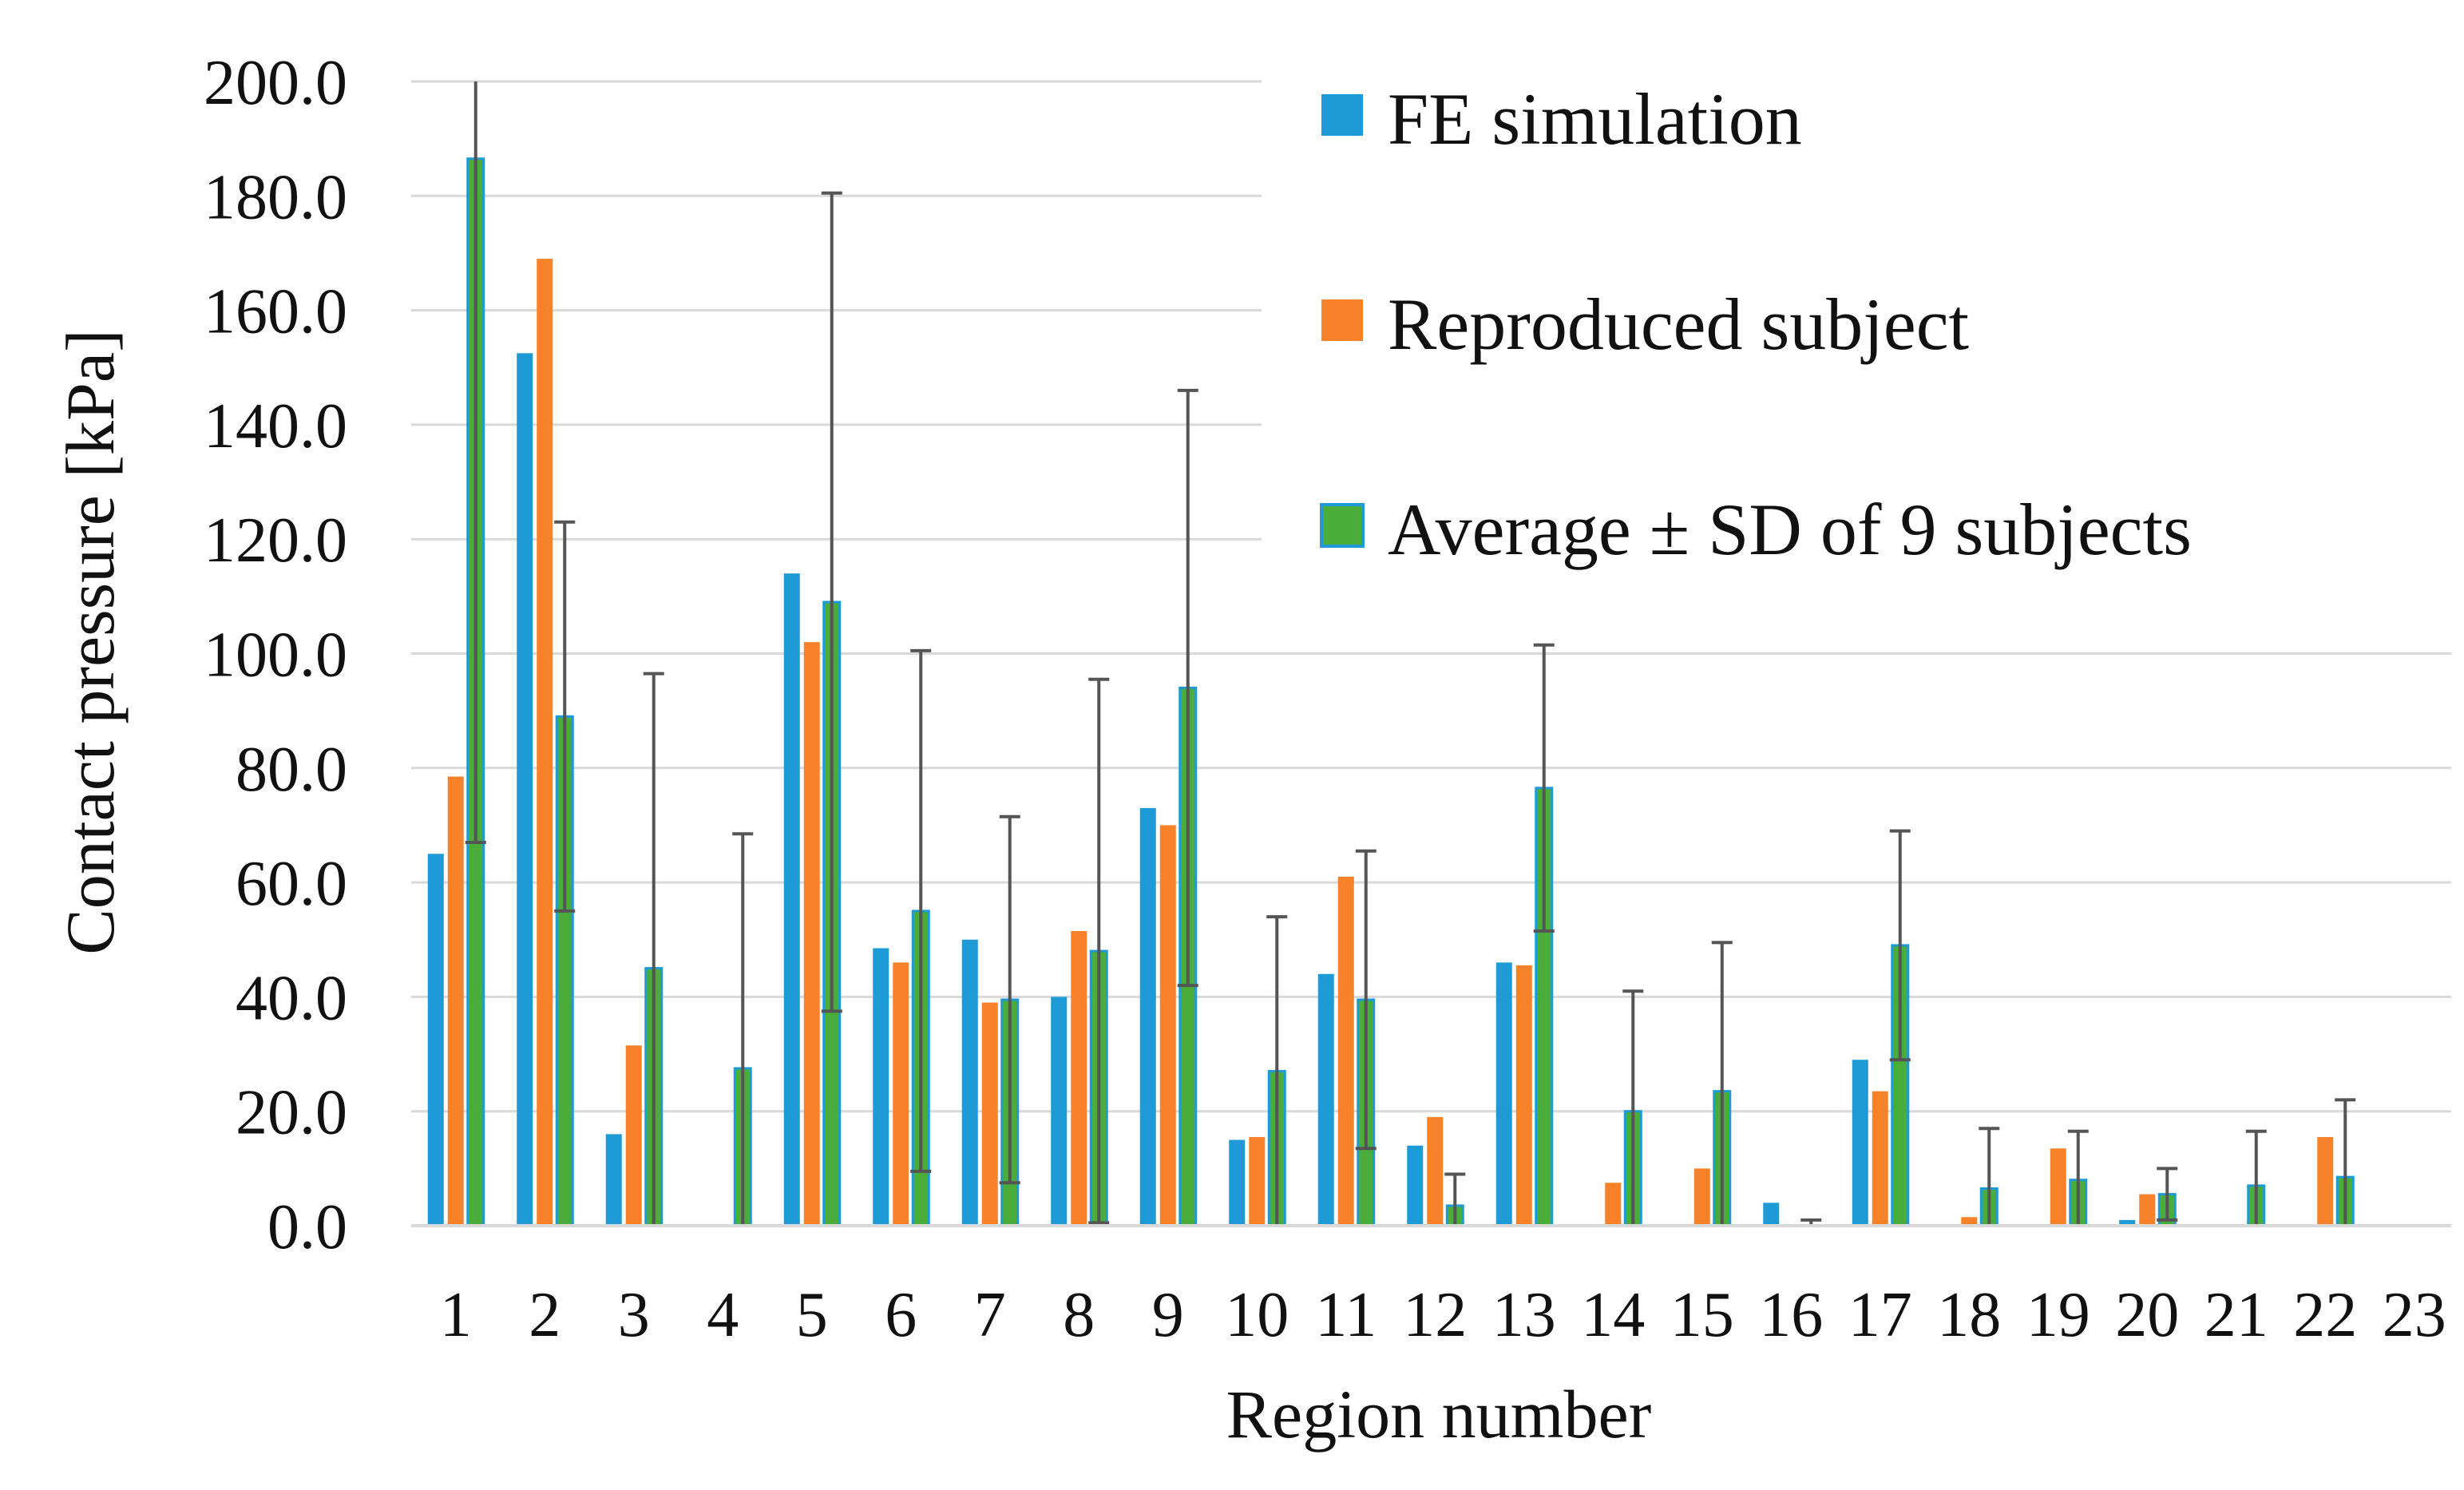  What do you see at coordinates (1346, 1315) in the screenshot?
I see `x-tick-label: 11` at bounding box center [1346, 1315].